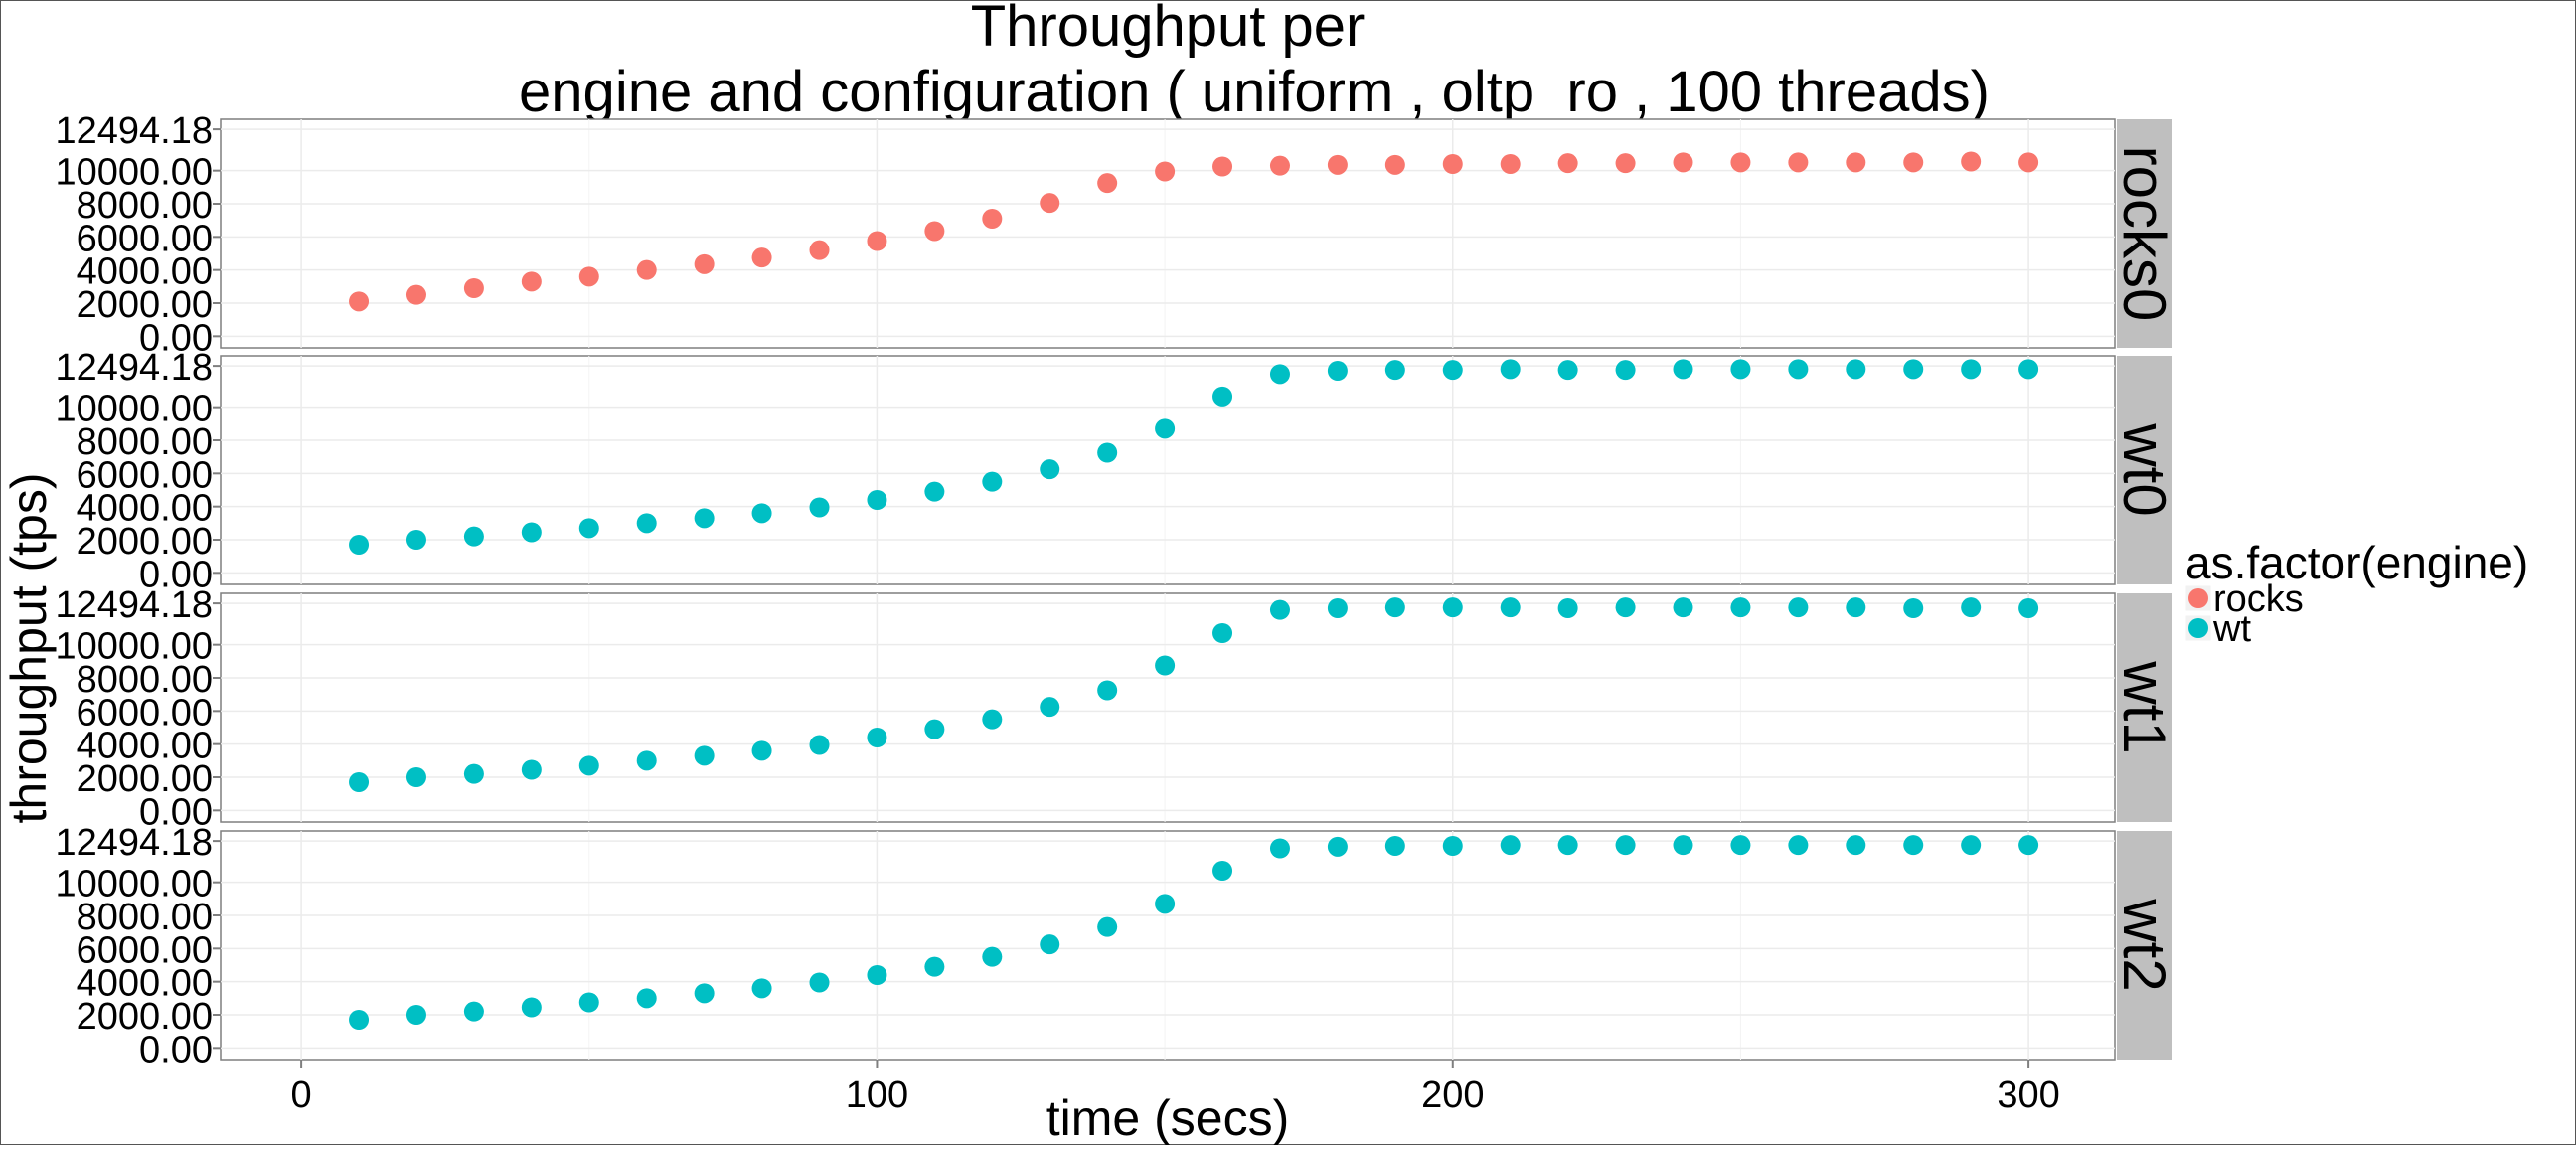  Describe the element at coordinates (1167, 1118) in the screenshot. I see `x-axis-label: time (secs)` at that location.